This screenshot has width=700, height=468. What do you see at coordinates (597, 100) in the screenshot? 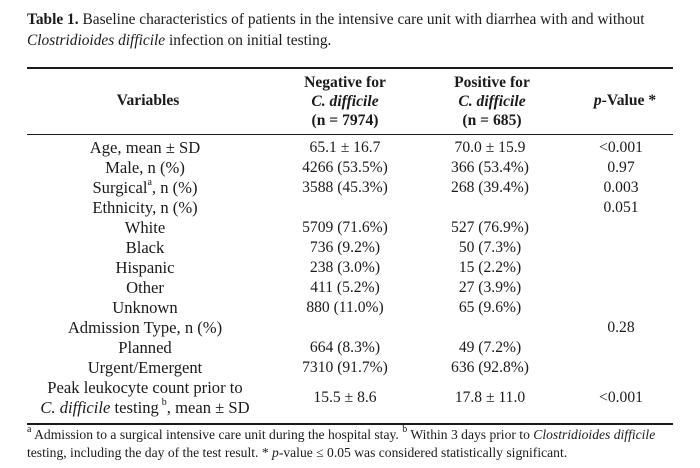
I see `header-pvalue-p: p` at bounding box center [597, 100].